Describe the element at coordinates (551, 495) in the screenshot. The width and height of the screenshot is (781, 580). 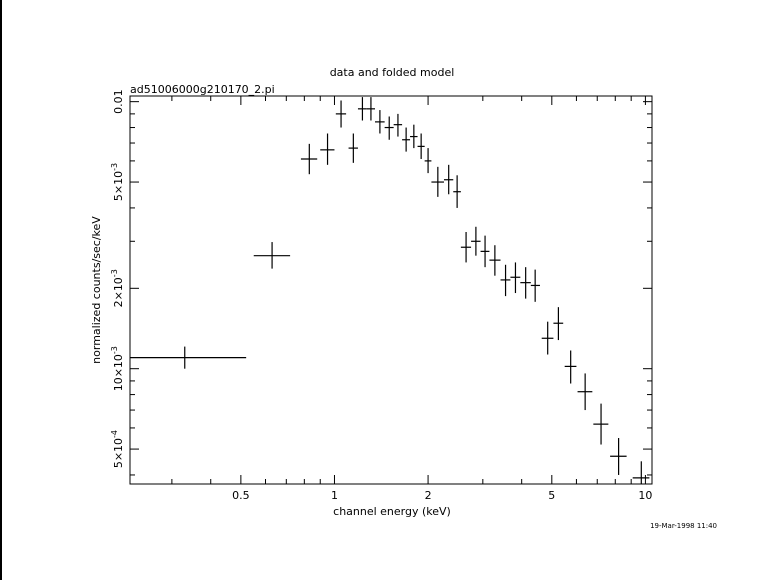
I see `x-tick-label: 5` at that location.